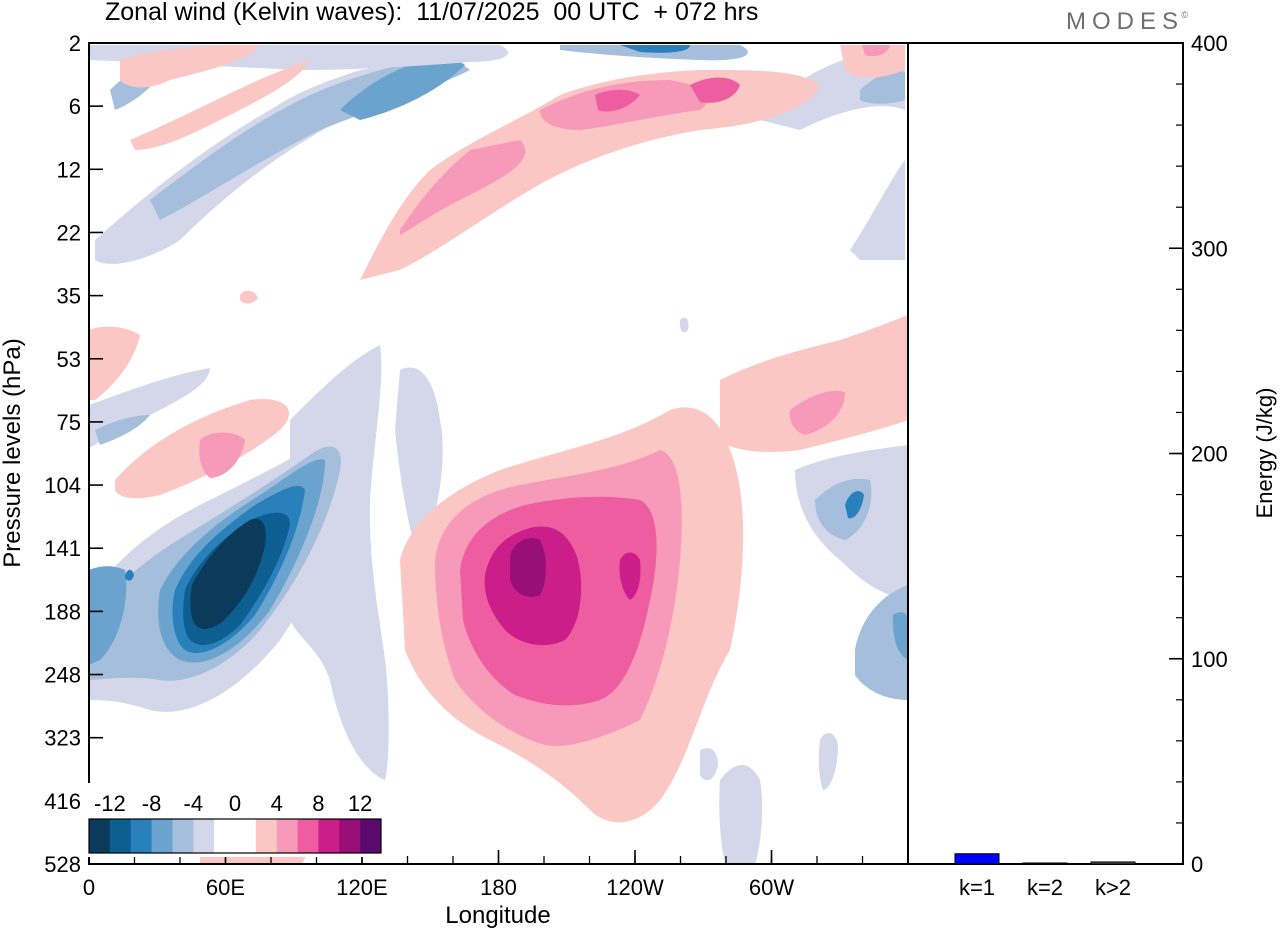 The image size is (1280, 930). I want to click on x-tick-label: 0, so click(89, 887).